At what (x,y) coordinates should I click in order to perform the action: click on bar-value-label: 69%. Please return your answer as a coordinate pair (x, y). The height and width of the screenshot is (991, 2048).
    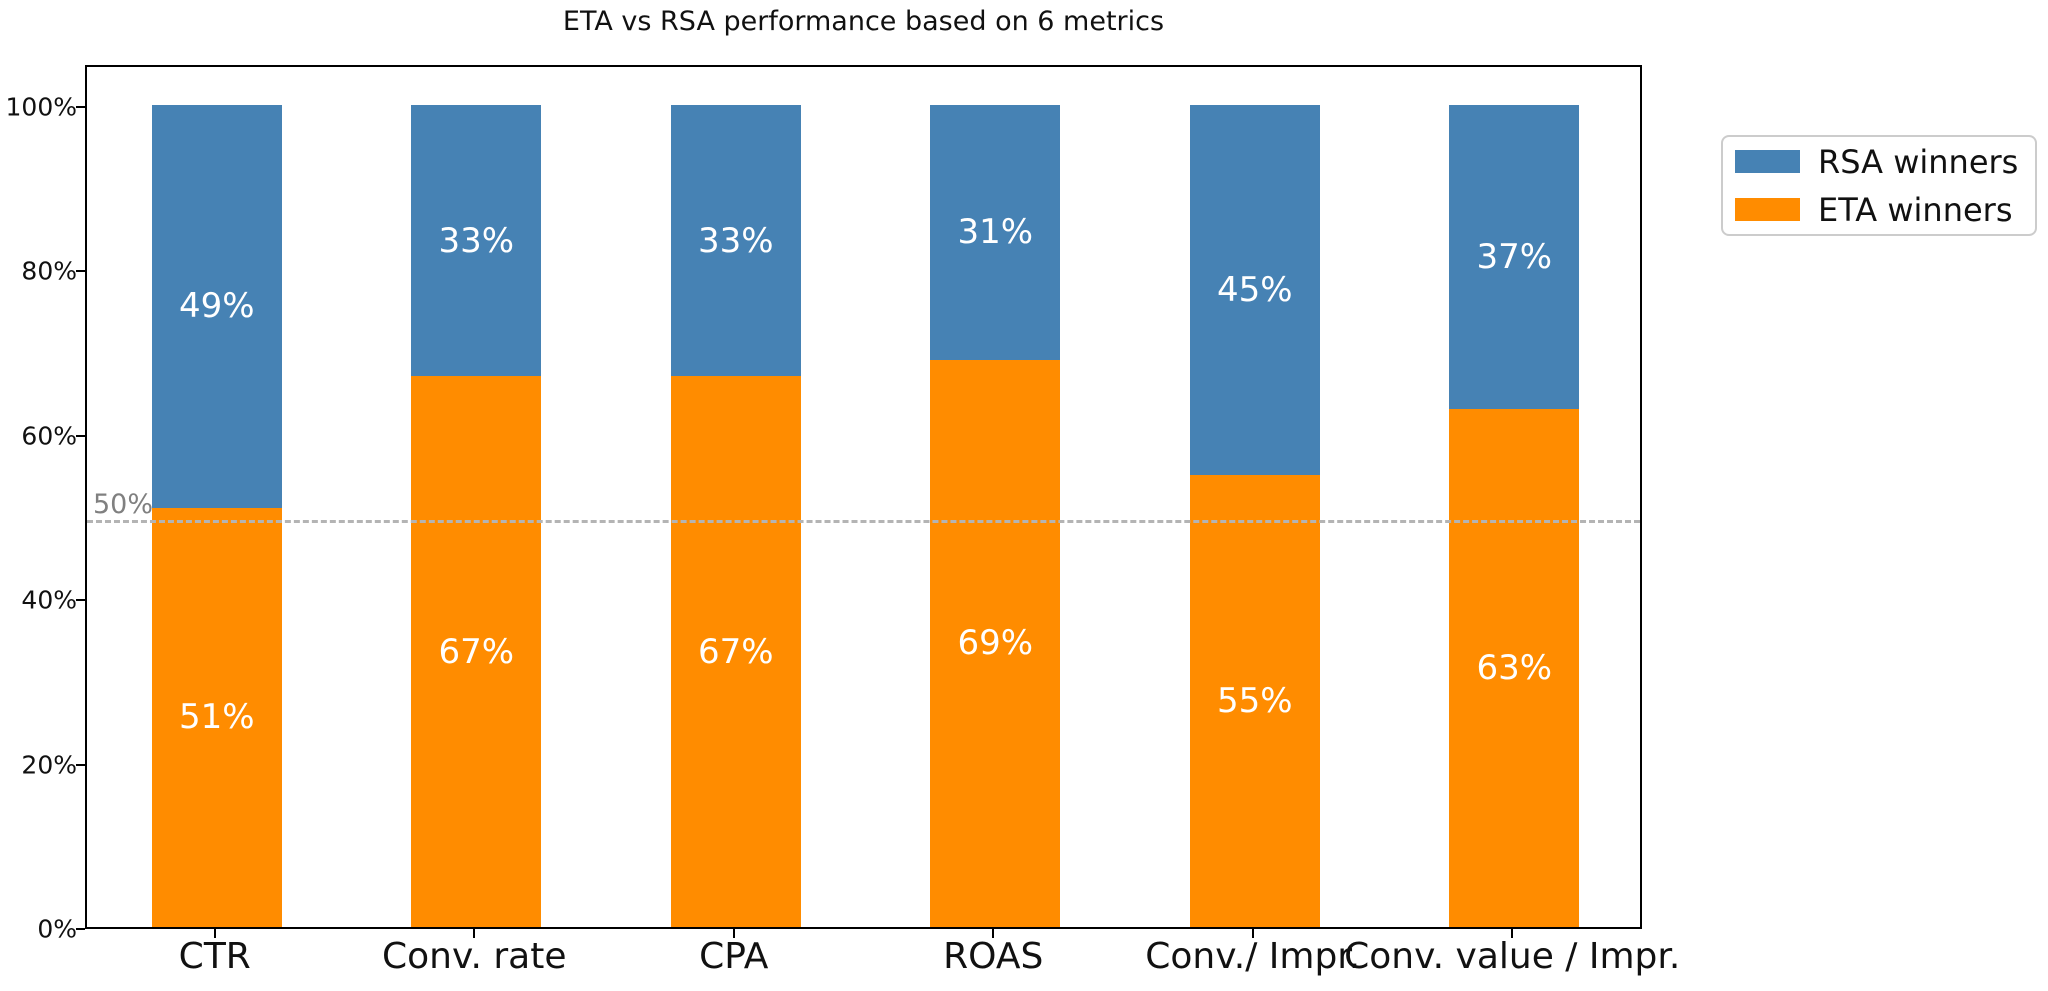
    Looking at the image, I should click on (995, 643).